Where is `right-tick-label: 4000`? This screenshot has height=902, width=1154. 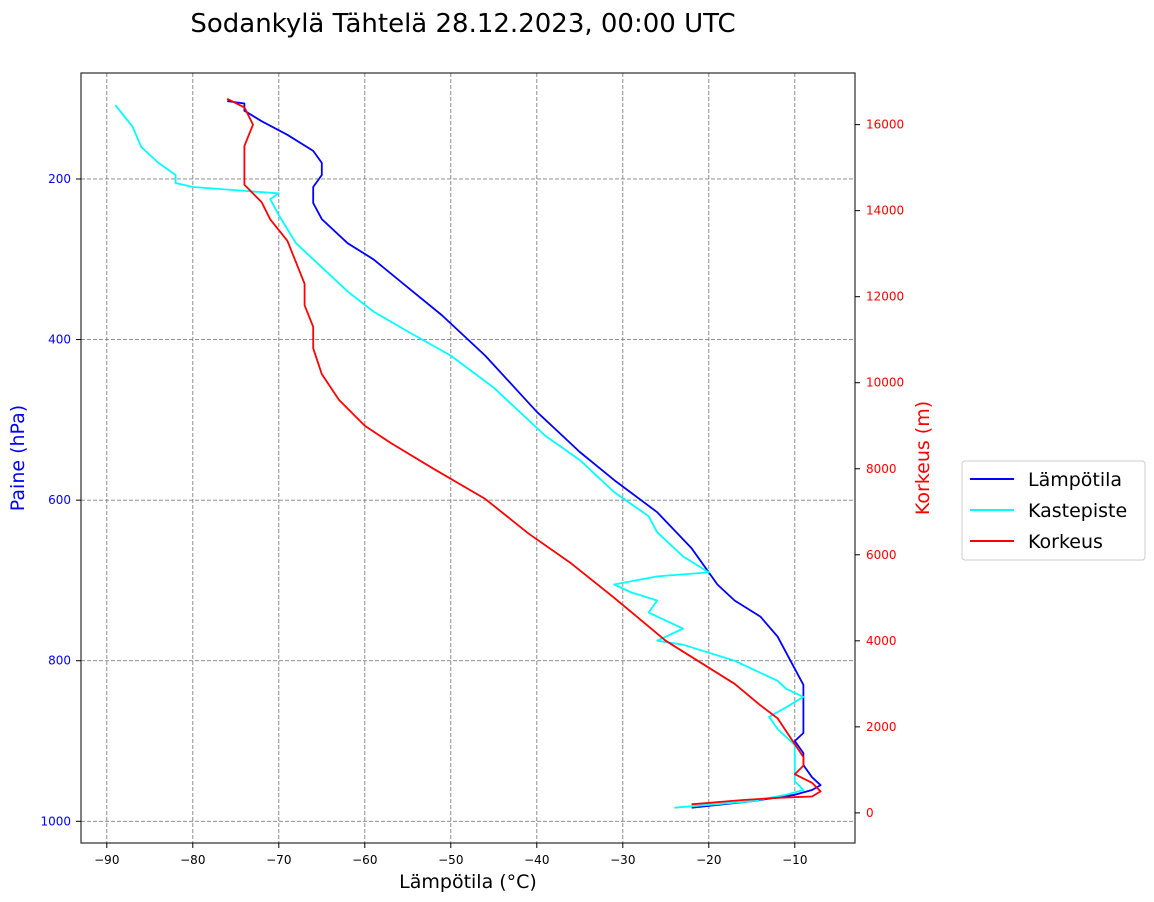 right-tick-label: 4000 is located at coordinates (881, 641).